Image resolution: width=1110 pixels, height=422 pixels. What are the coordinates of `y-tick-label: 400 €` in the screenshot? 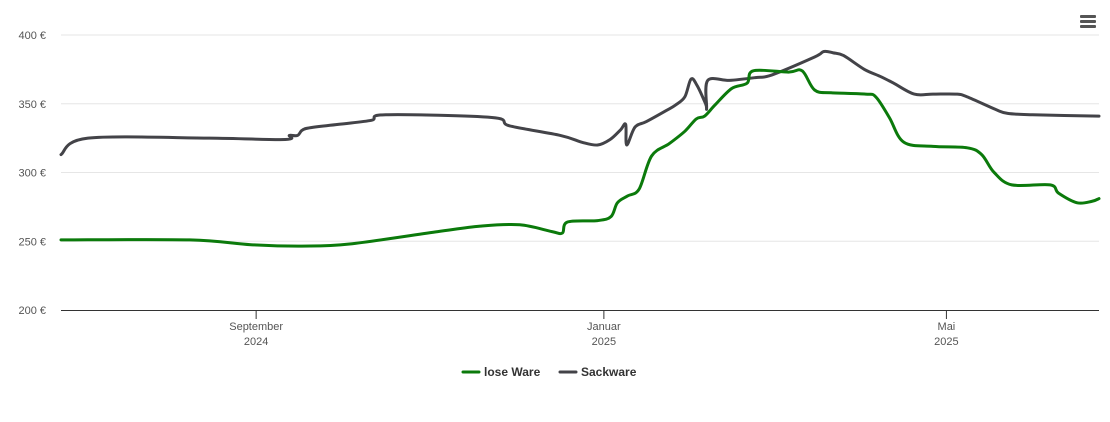 It's located at (32, 36).